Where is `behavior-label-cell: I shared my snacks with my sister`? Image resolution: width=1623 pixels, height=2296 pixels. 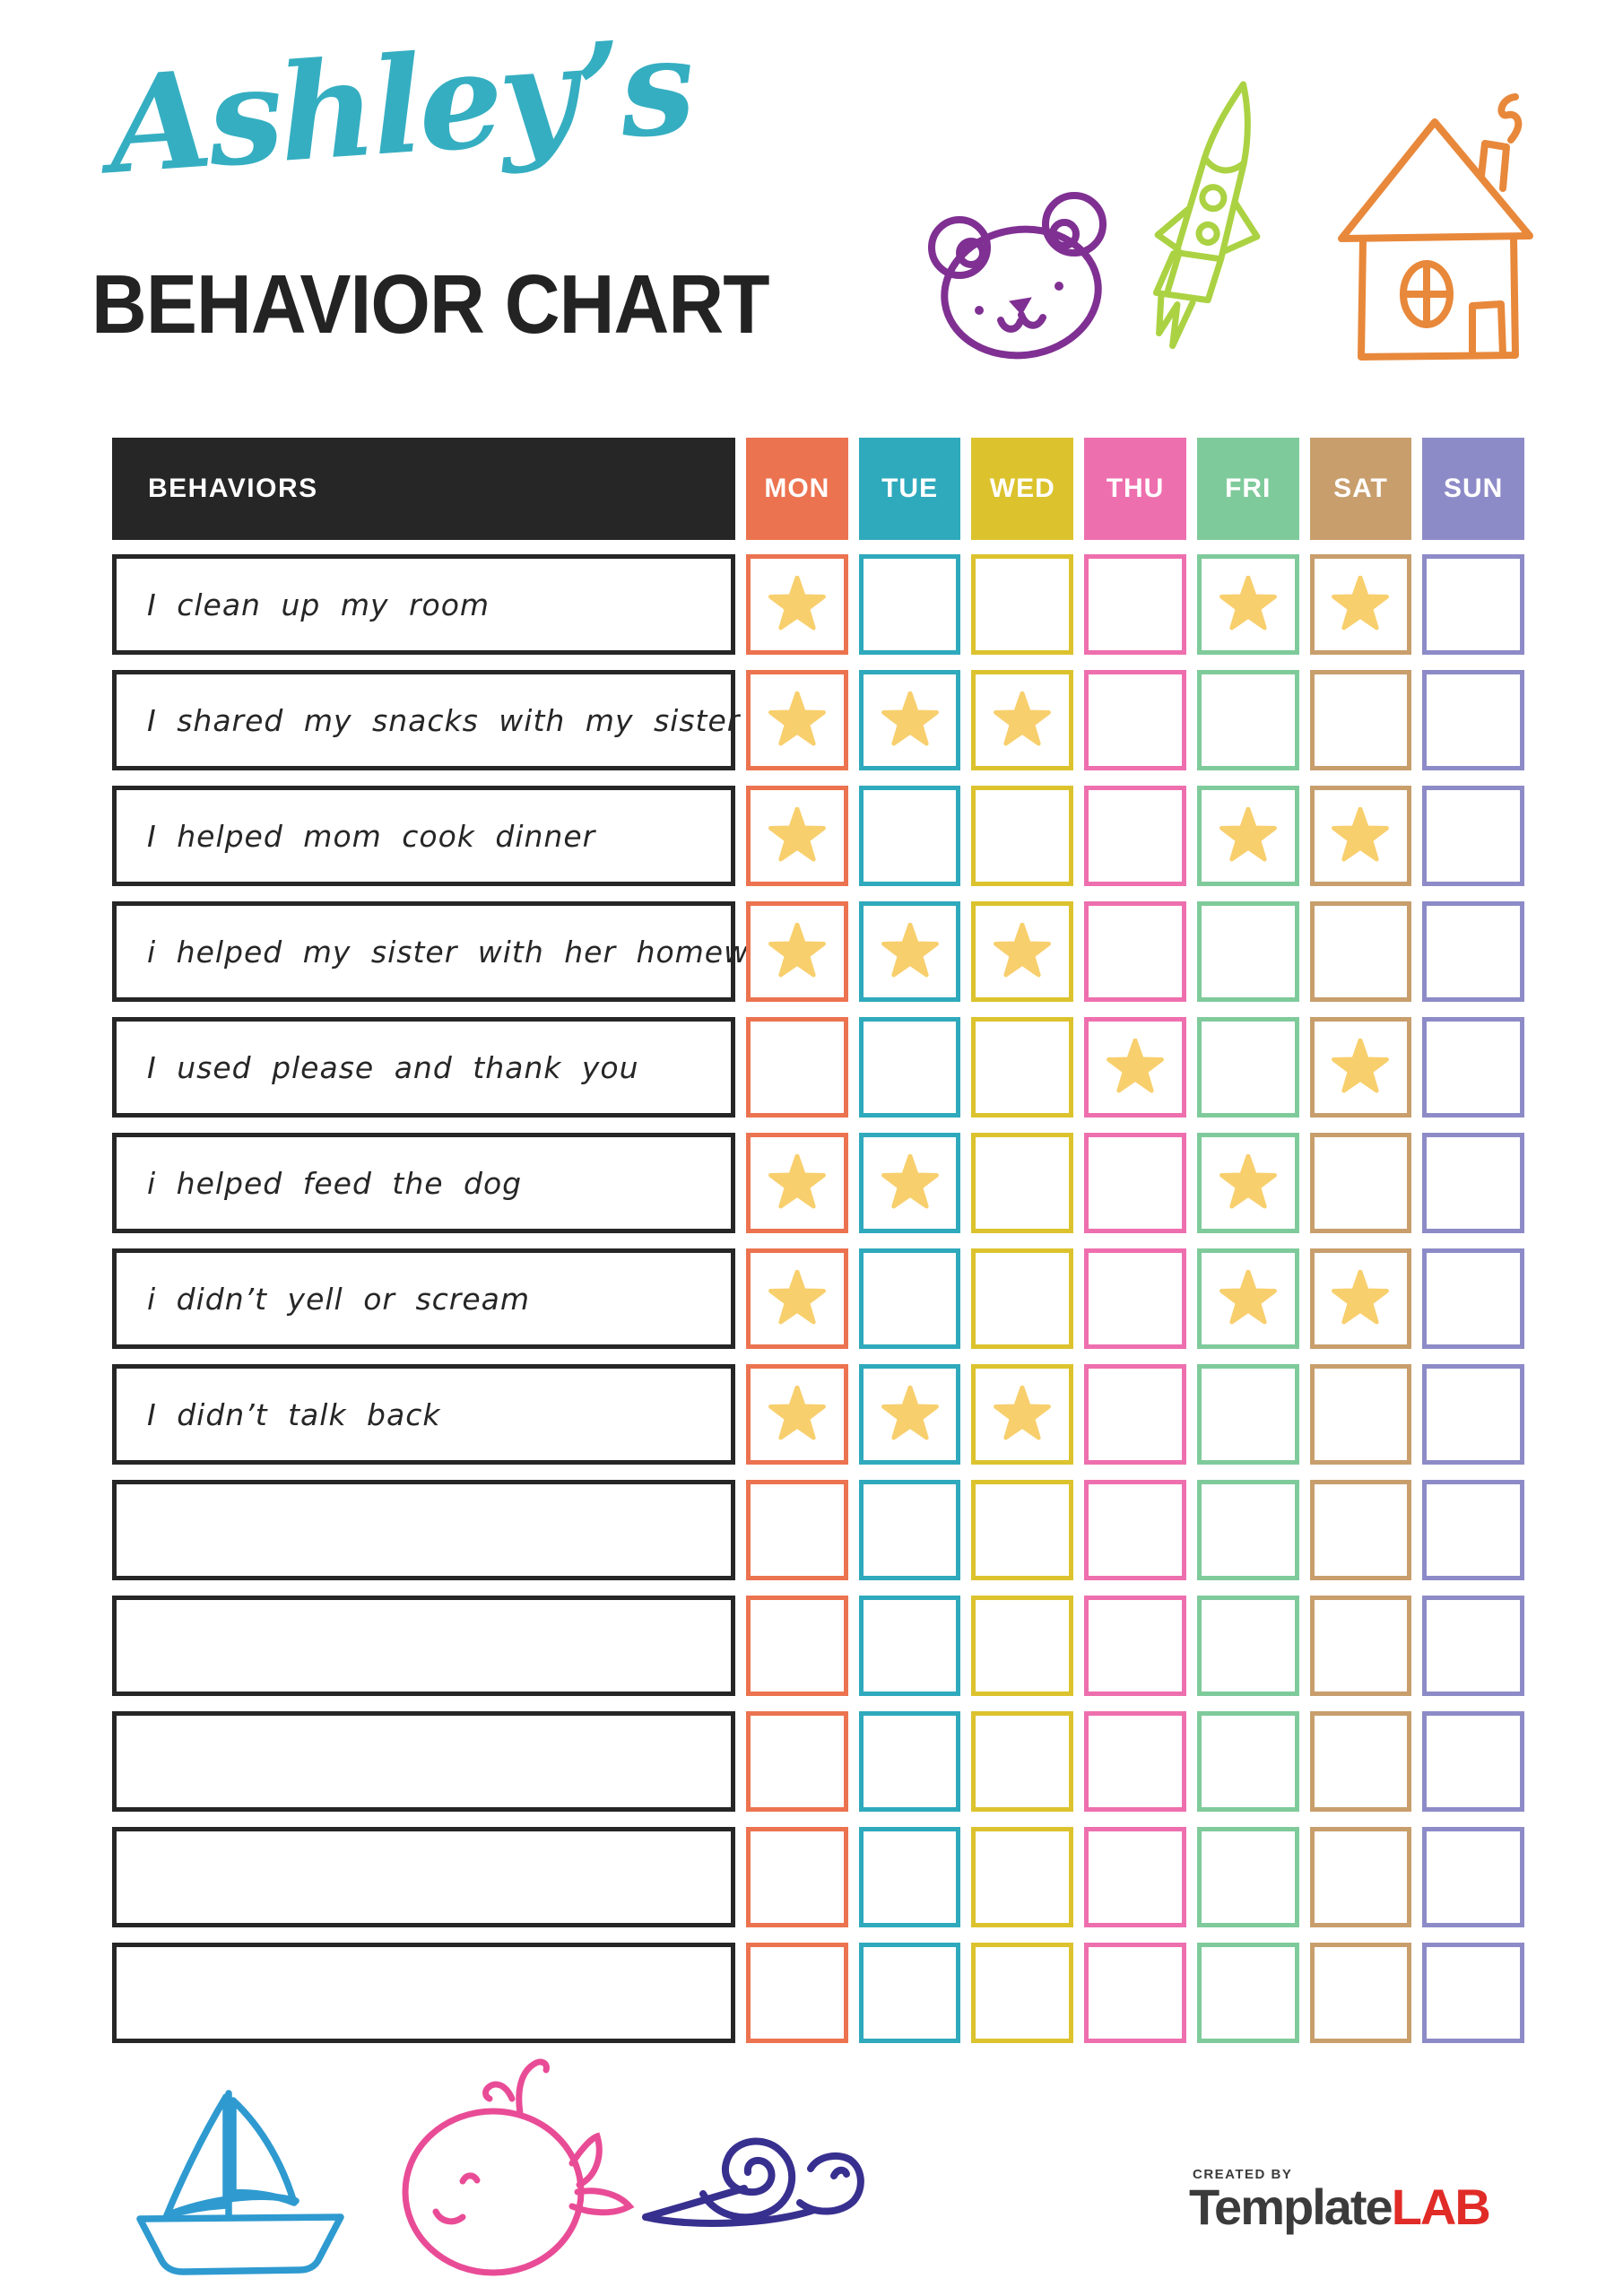
behavior-label-cell: I shared my snacks with my sister is located at coordinates (425, 720).